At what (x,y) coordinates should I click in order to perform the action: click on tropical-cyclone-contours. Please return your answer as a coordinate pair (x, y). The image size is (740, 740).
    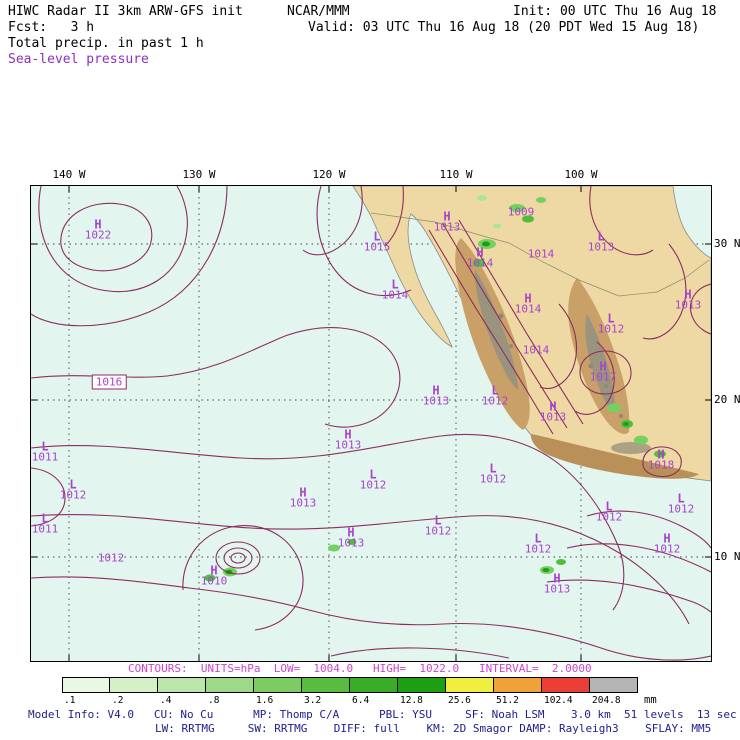
    Looking at the image, I should click on (243, 578).